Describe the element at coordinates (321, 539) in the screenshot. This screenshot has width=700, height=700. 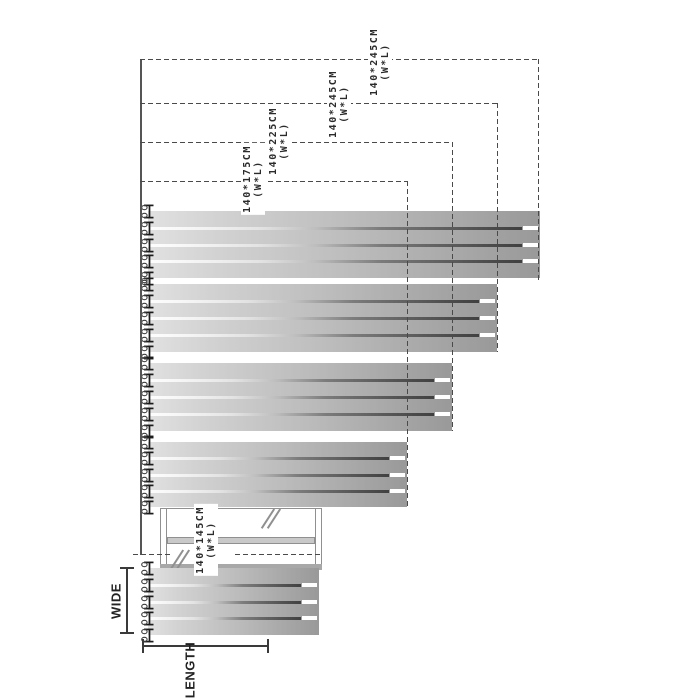
I see `window-frame-right-outer` at that location.